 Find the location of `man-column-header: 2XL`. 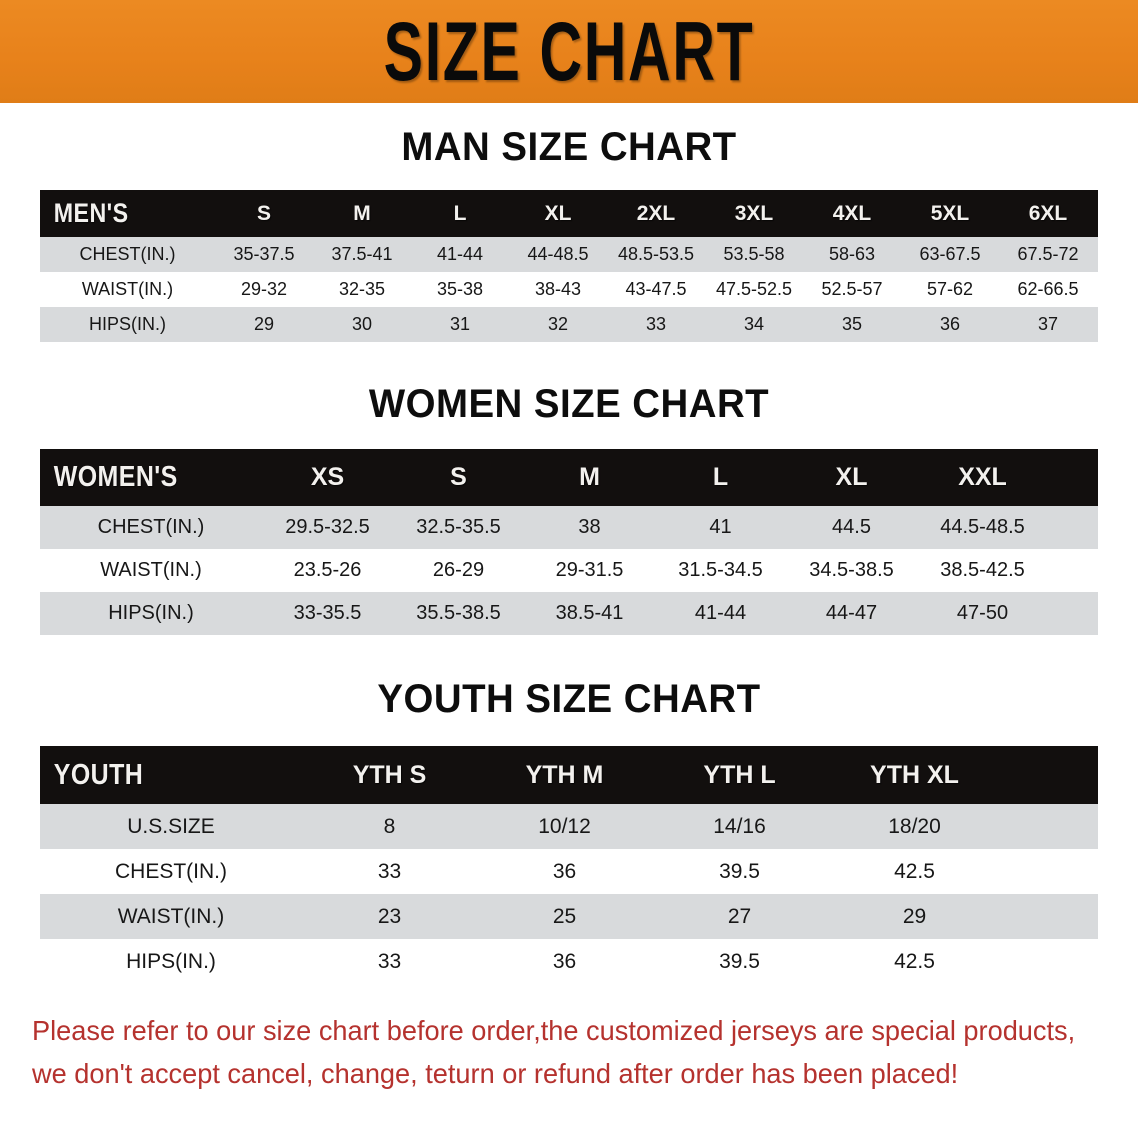

man-column-header: 2XL is located at coordinates (656, 213).